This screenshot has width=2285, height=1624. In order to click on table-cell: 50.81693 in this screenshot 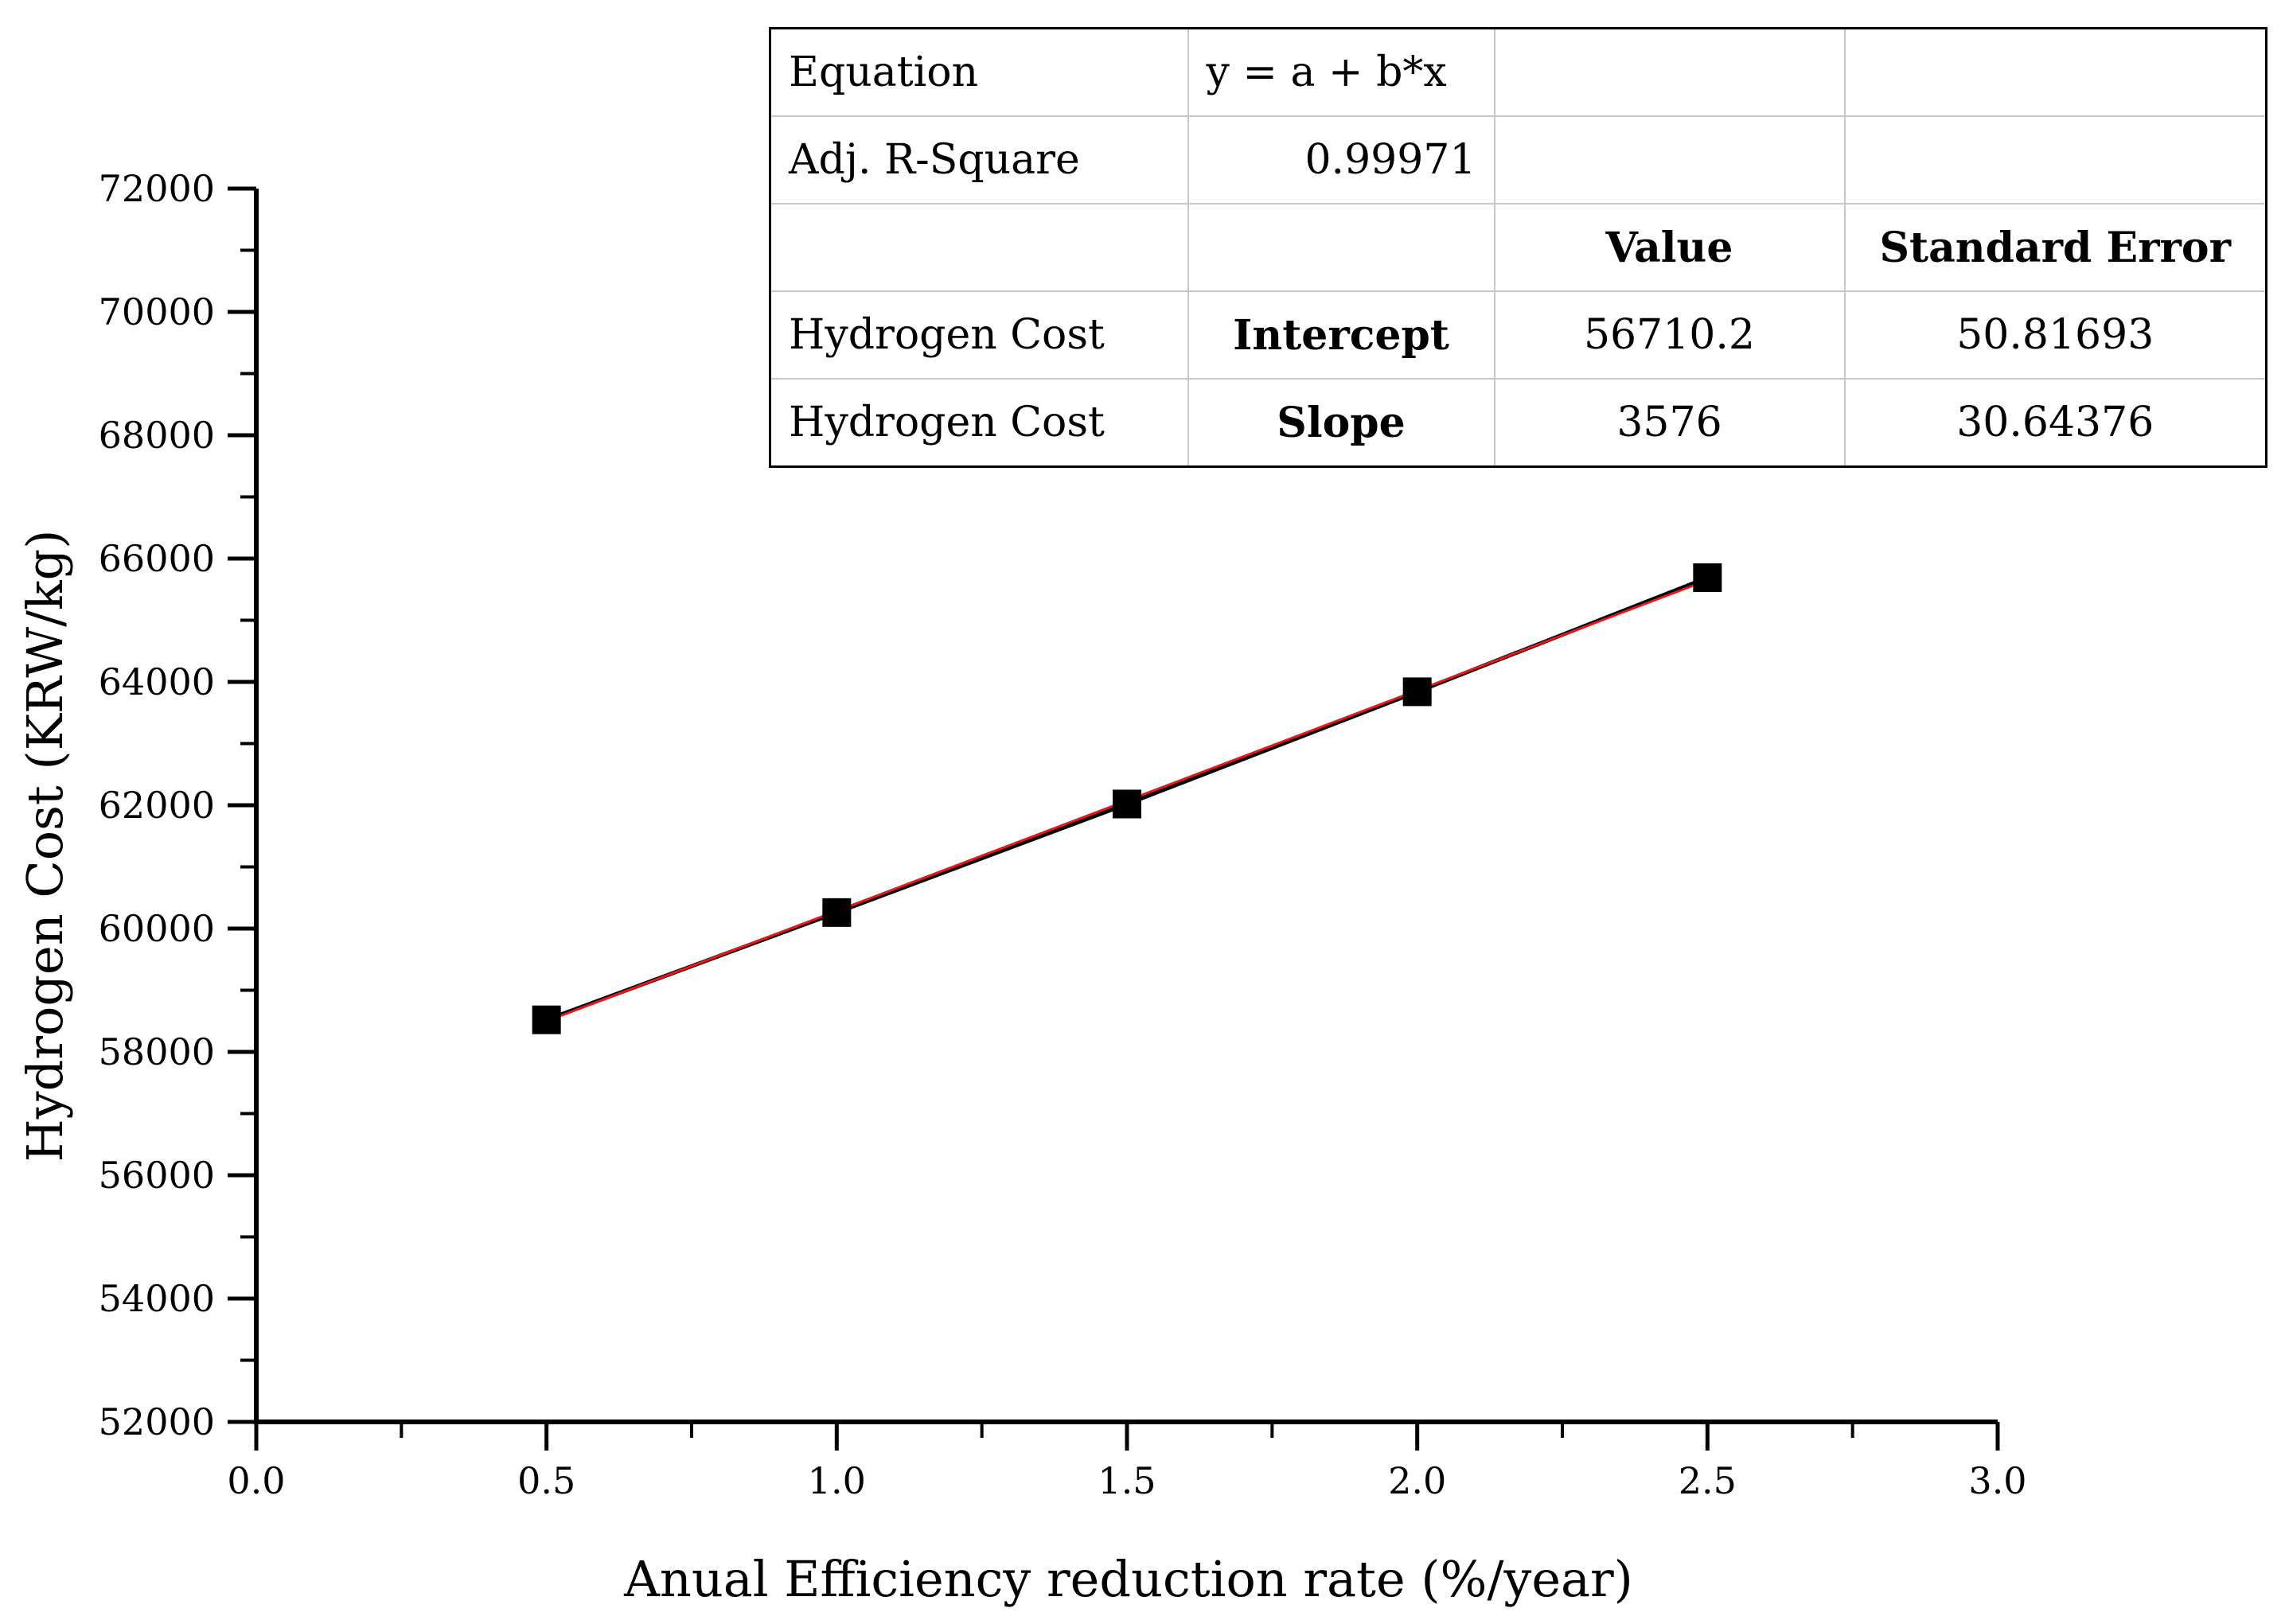, I will do `click(2055, 335)`.